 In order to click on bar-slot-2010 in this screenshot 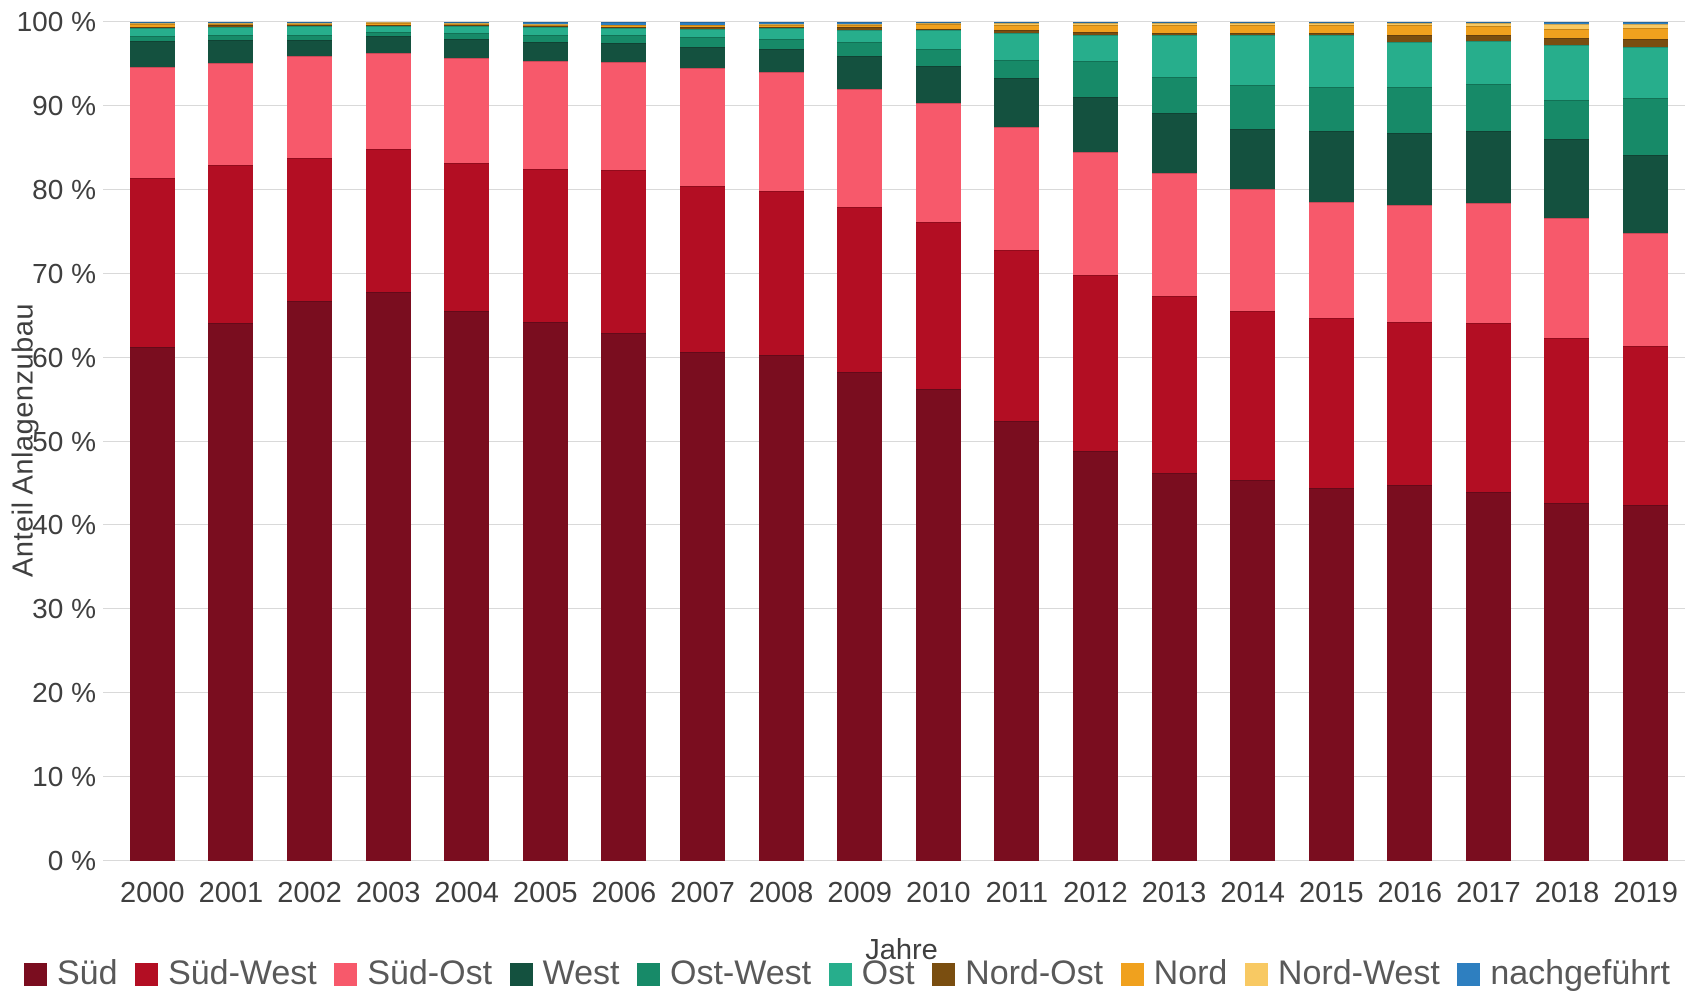, I will do `click(938, 441)`.